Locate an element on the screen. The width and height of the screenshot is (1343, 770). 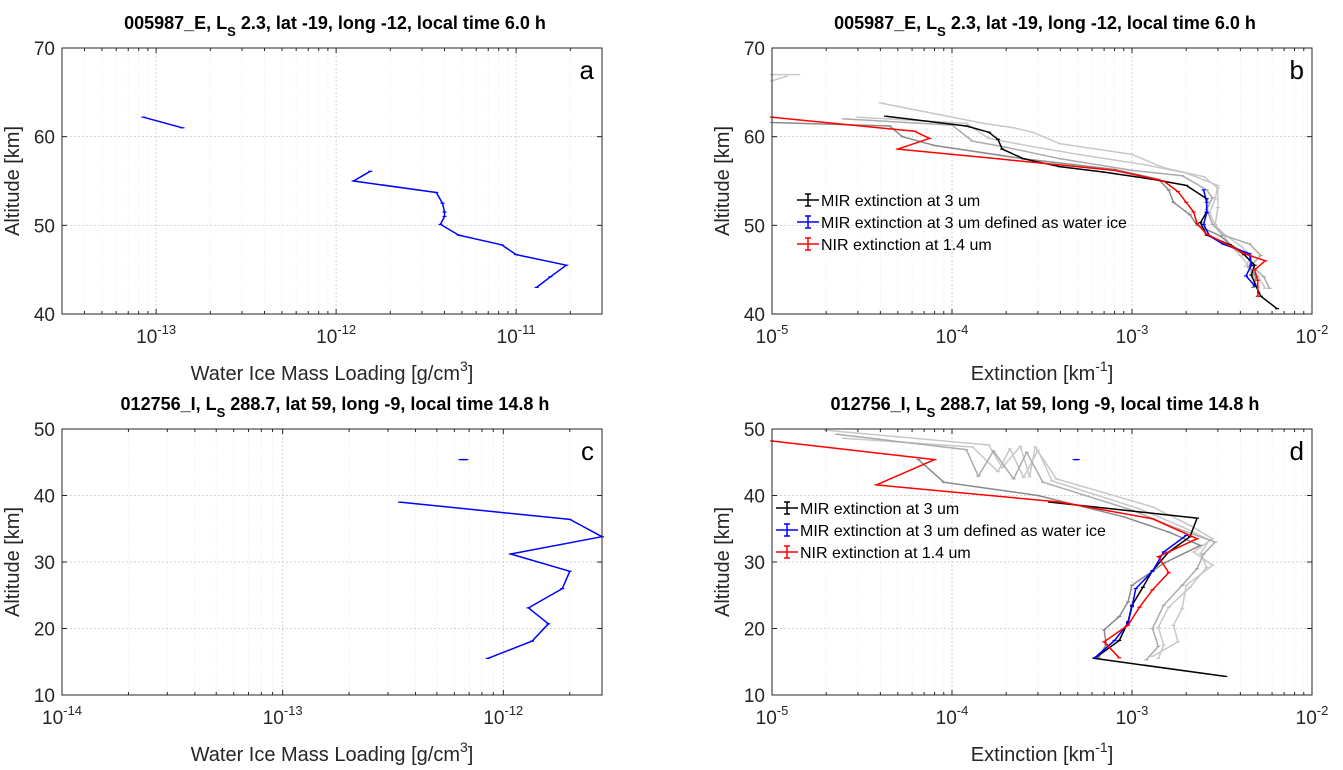
x-tick-label-exponent: -2 is located at coordinates (1323, 710).